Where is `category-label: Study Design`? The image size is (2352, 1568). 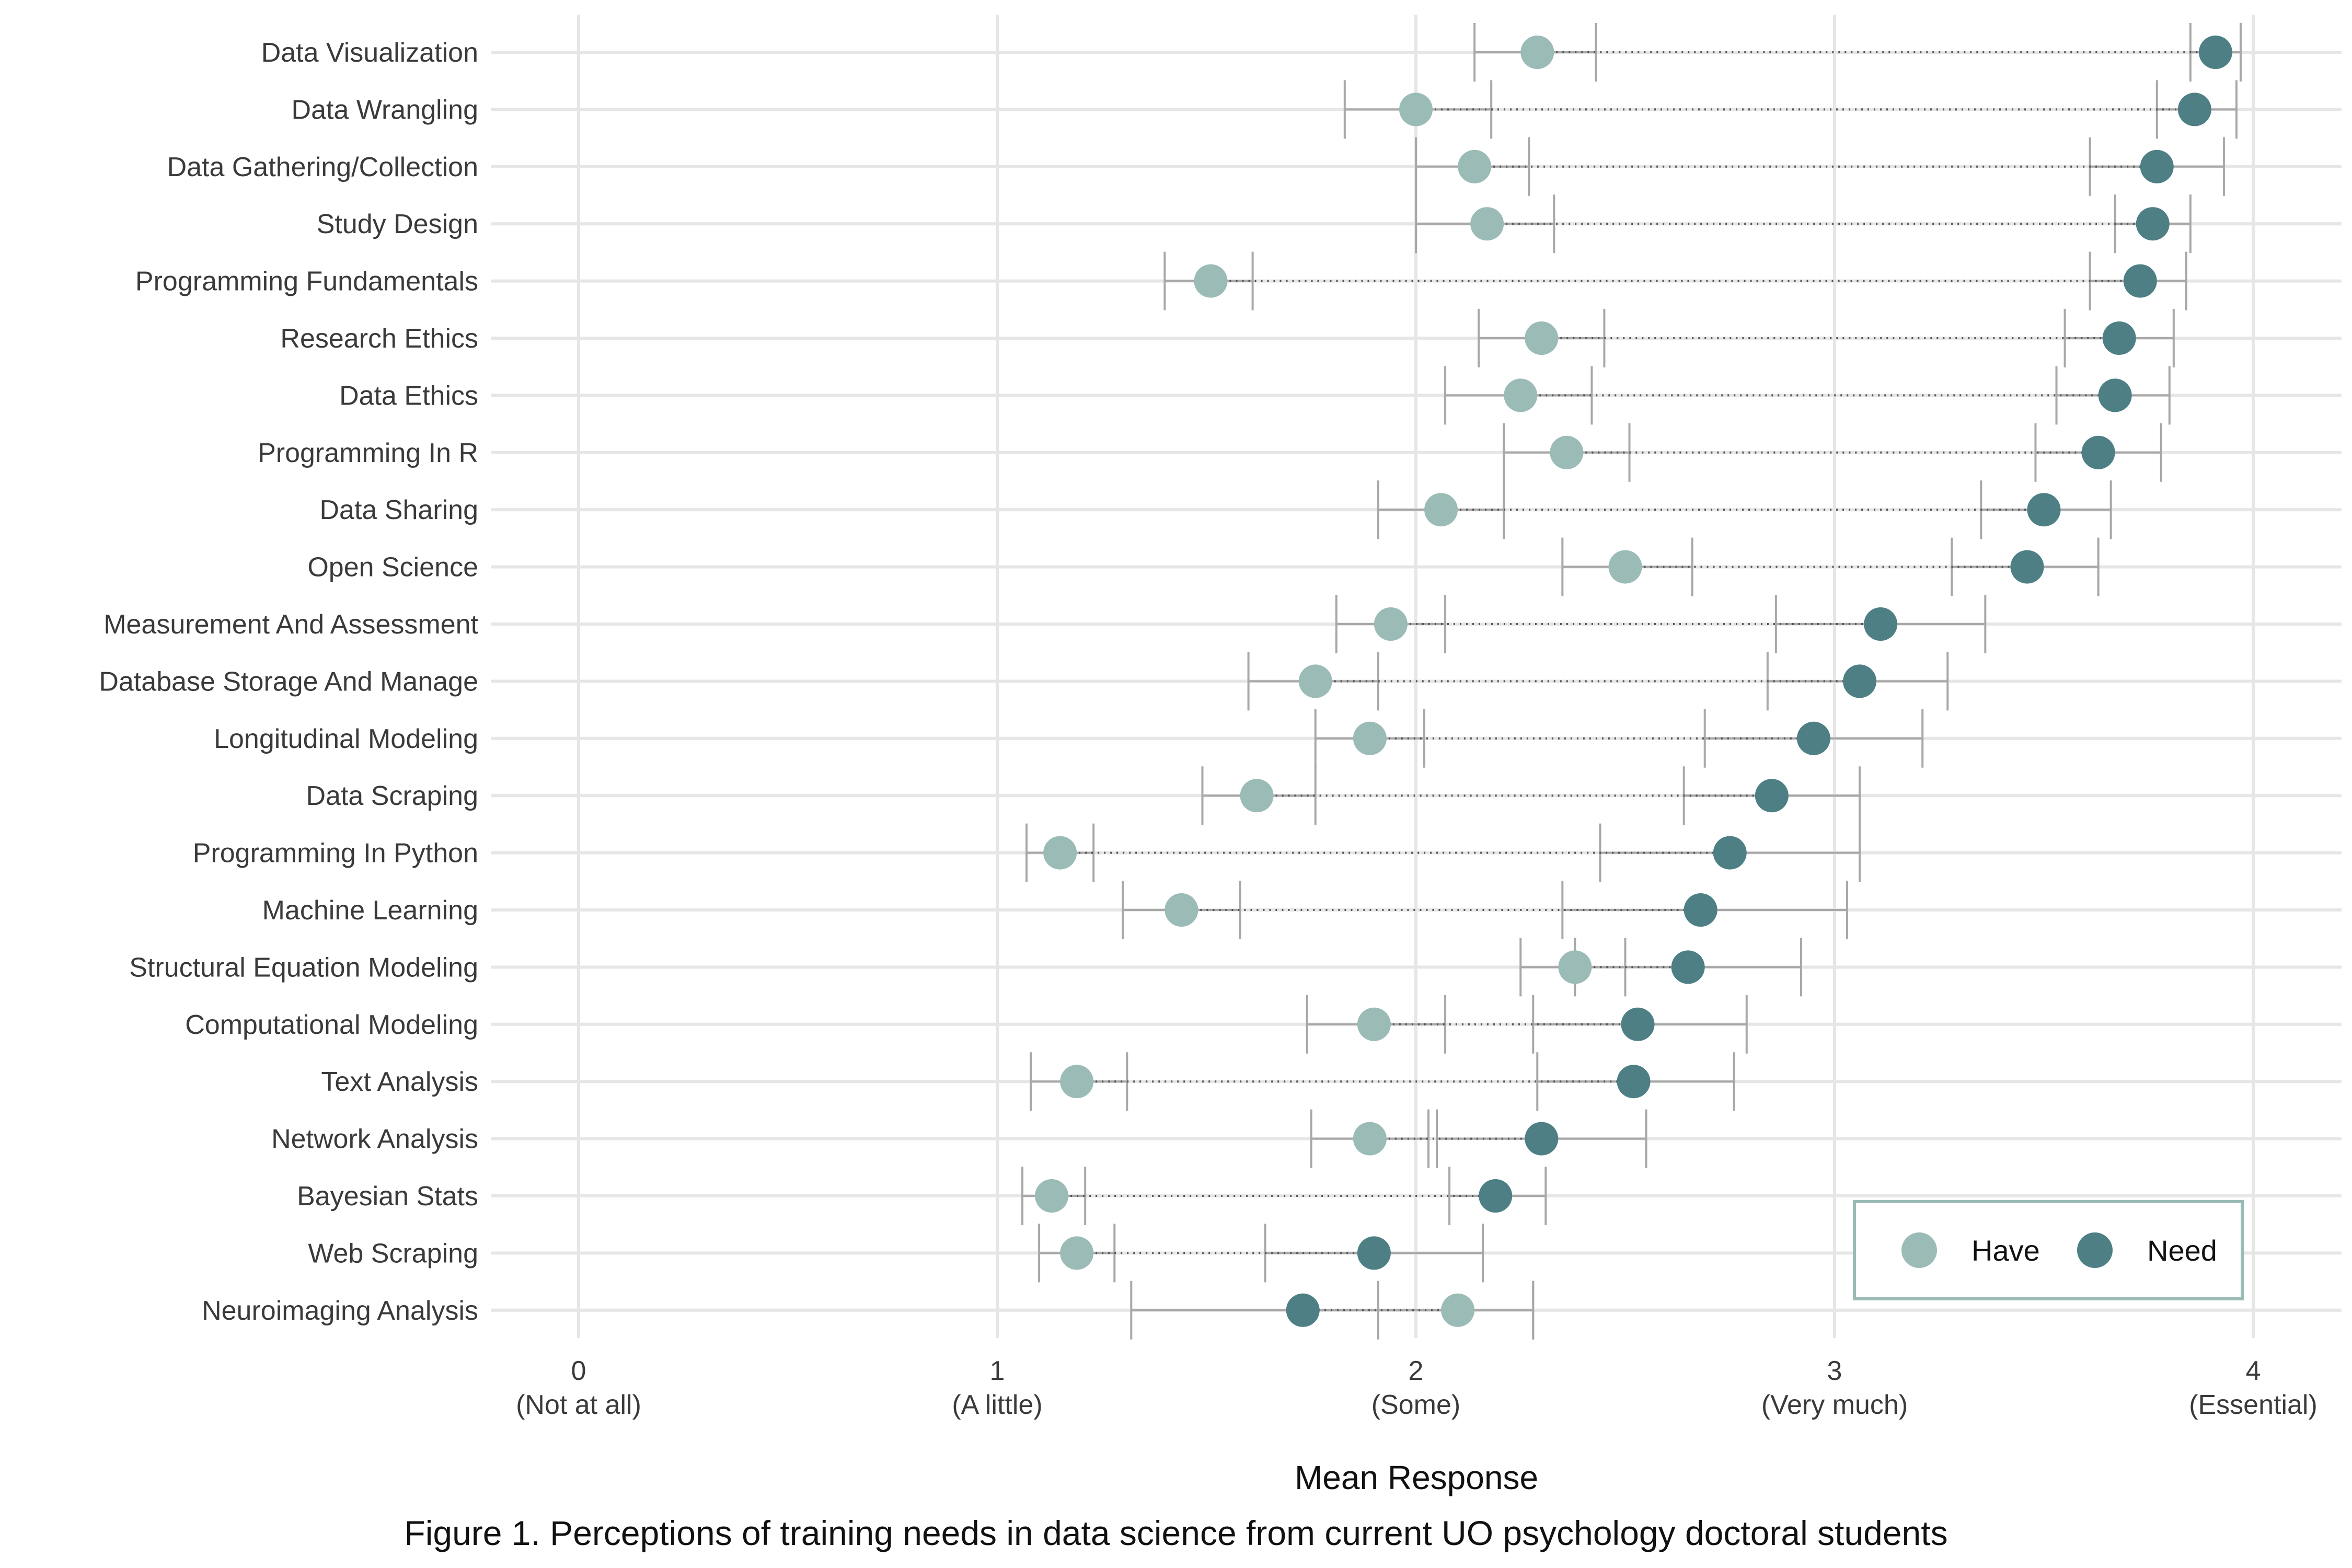
category-label: Study Design is located at coordinates (397, 224).